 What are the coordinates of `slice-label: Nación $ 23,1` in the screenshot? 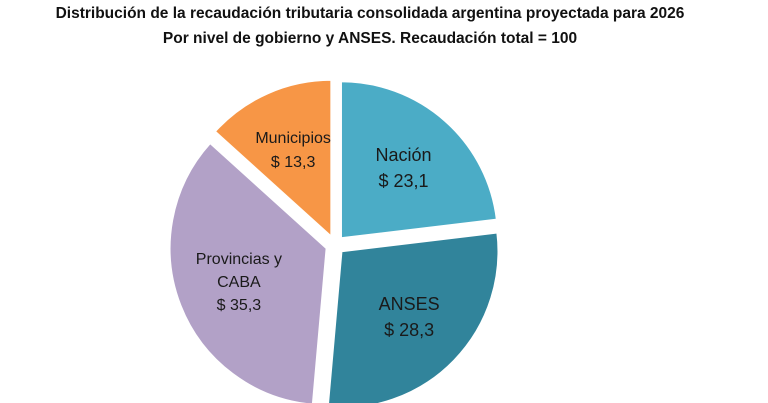 It's located at (403, 168).